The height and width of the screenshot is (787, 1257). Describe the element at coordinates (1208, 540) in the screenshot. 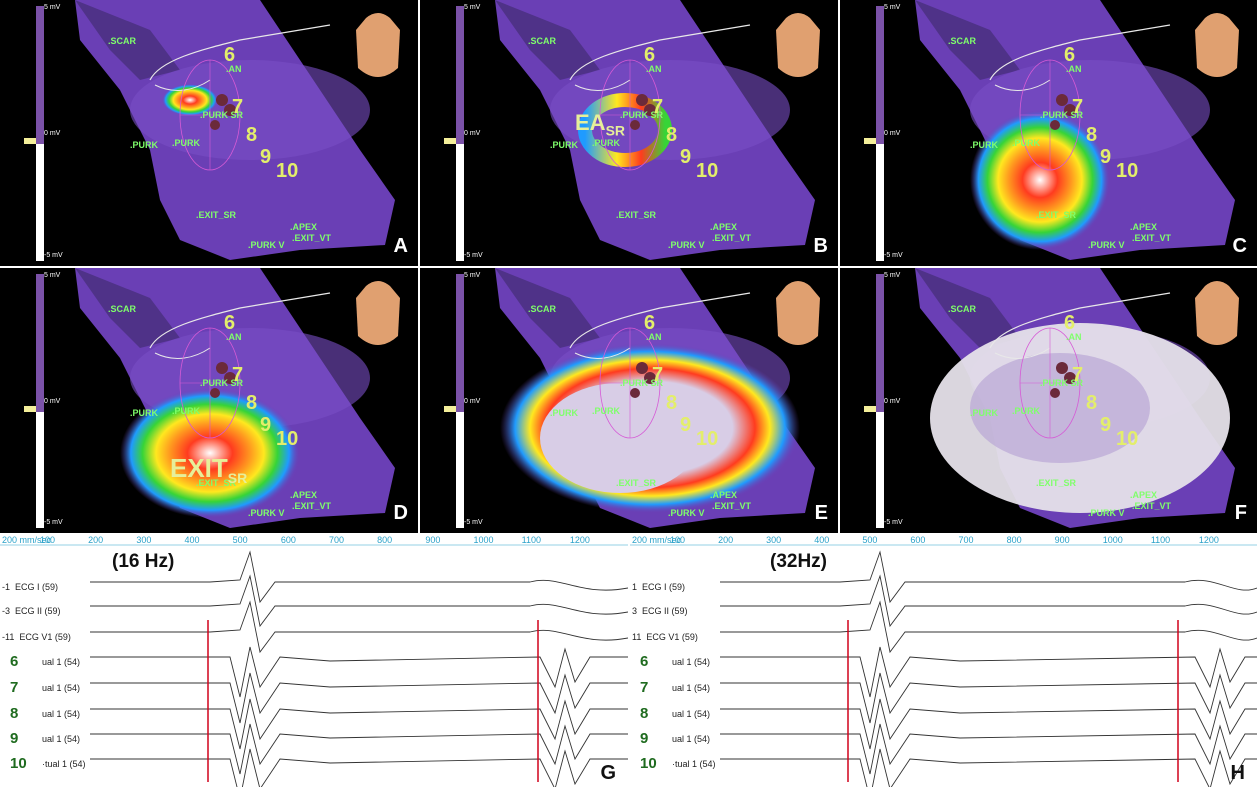

I see `time-tick-label: 1200` at that location.